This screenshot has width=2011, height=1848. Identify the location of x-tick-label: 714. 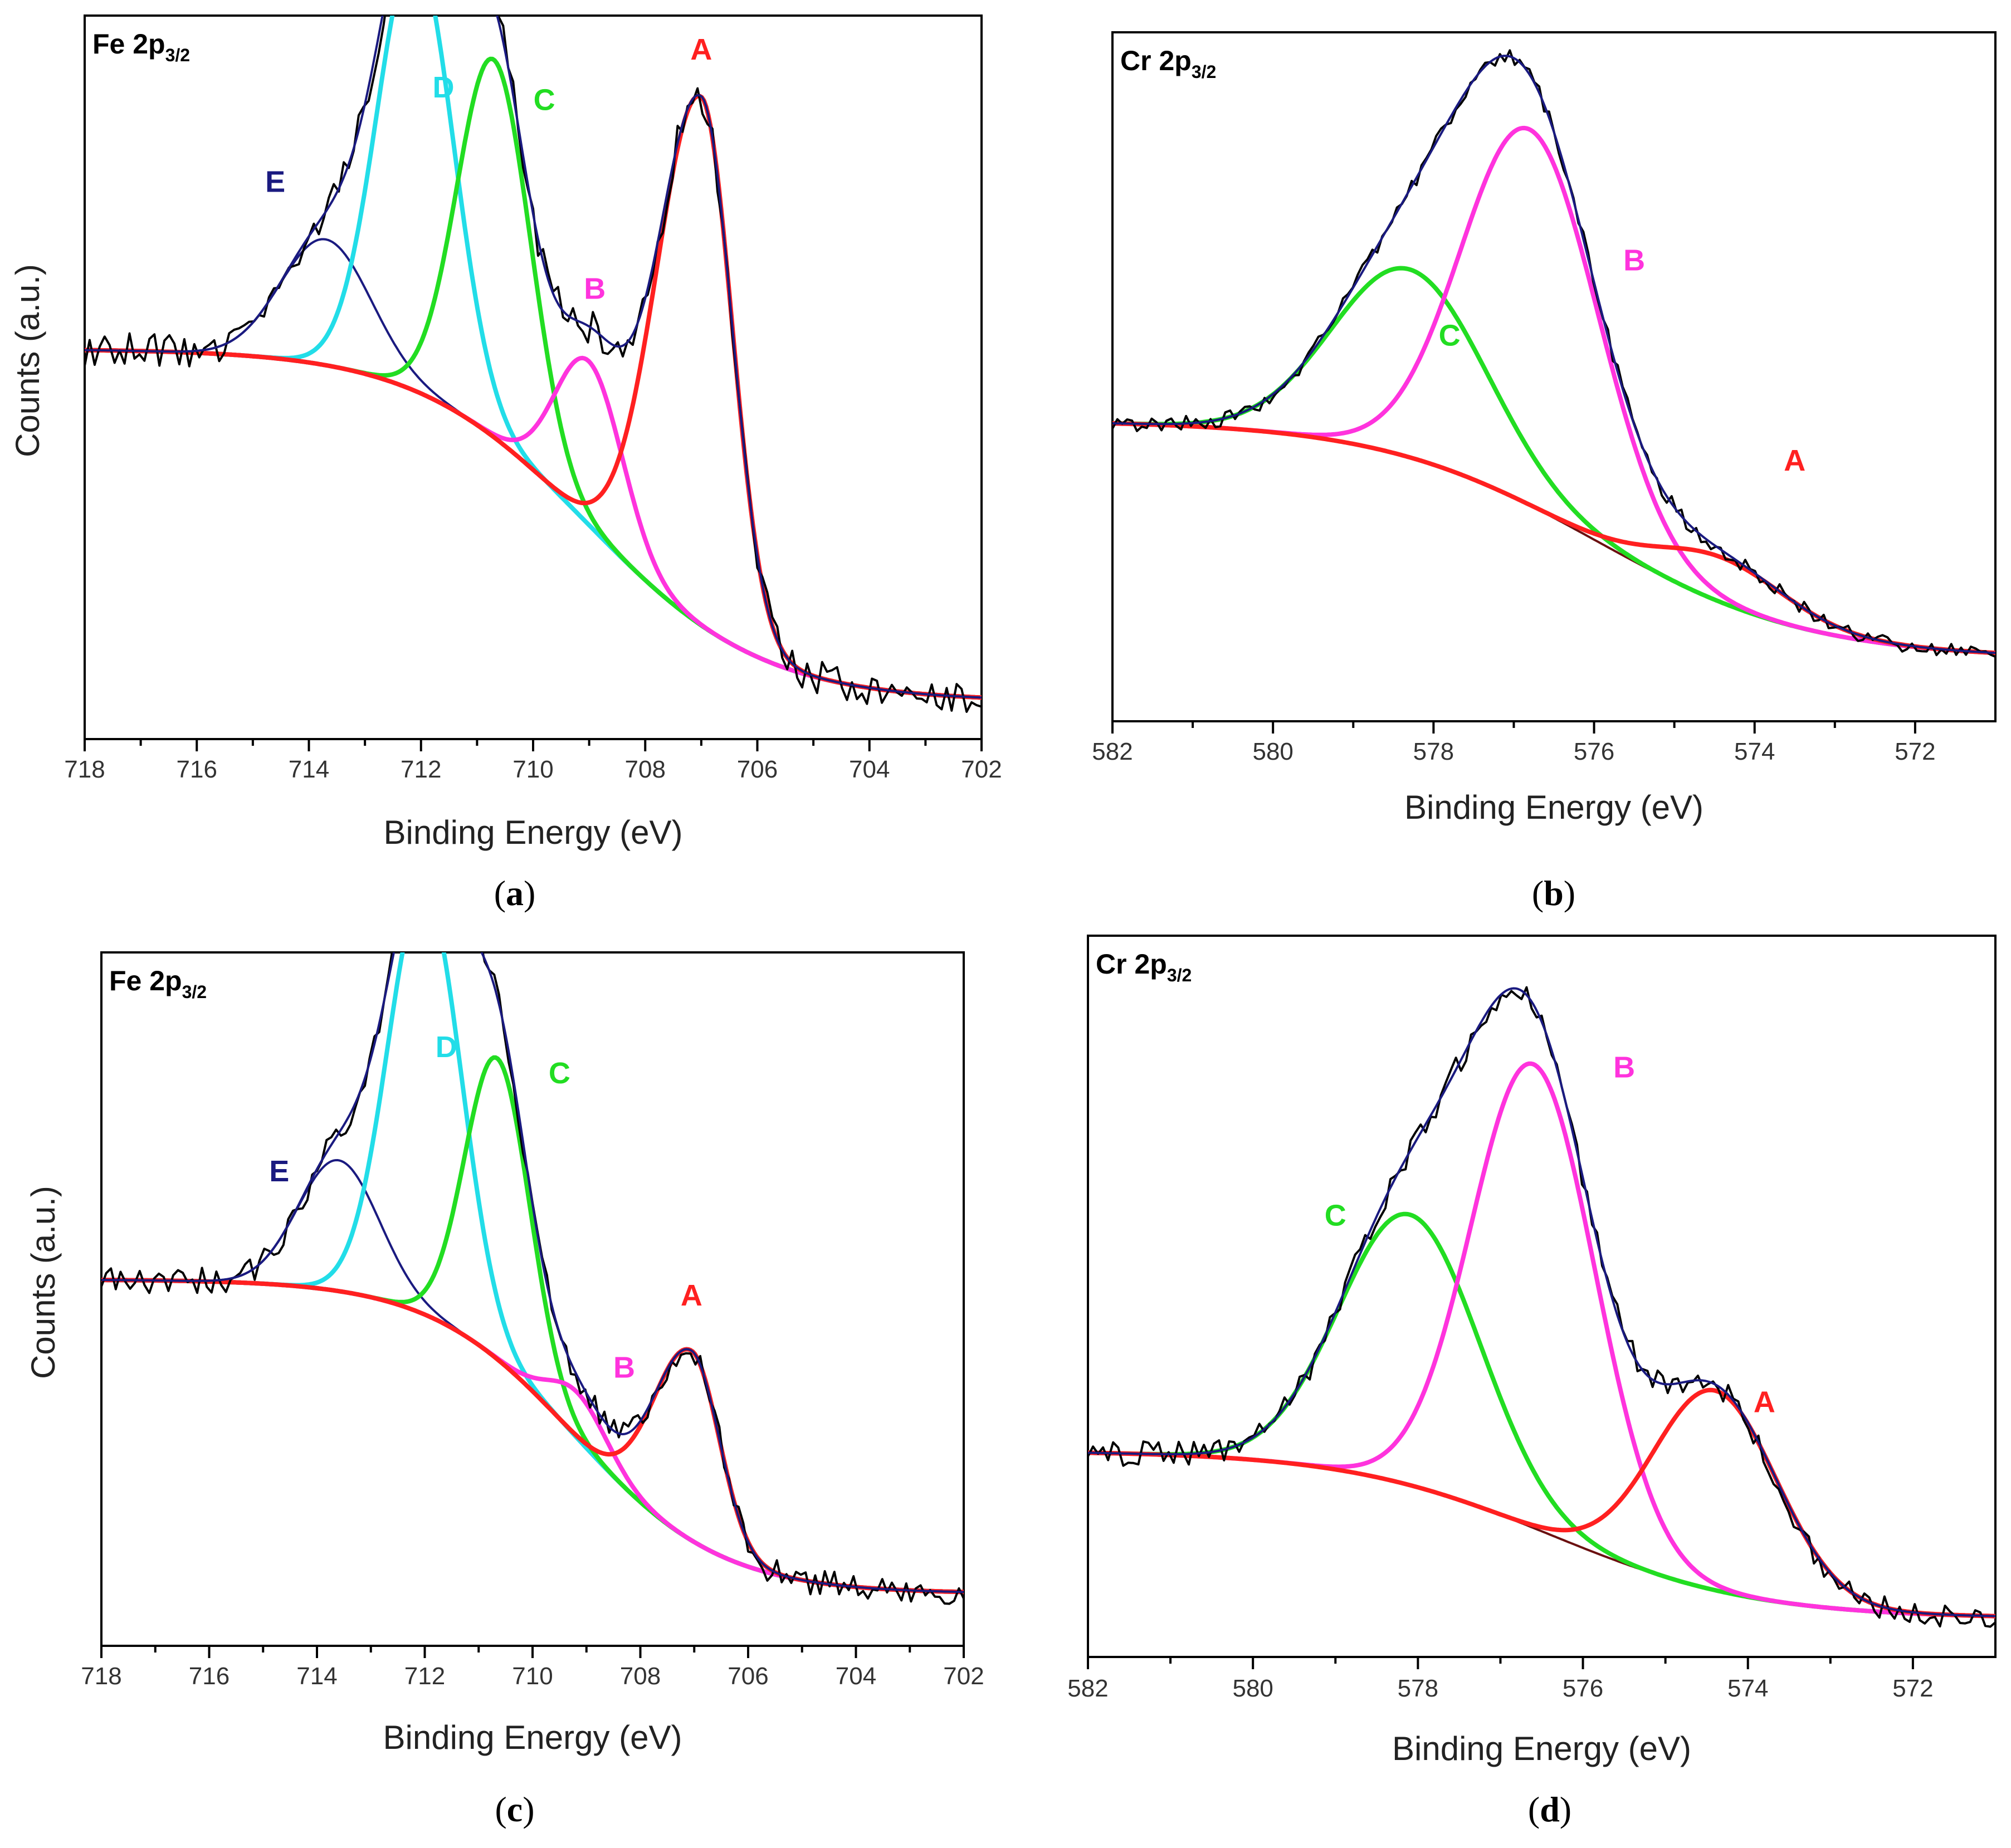
(309, 769).